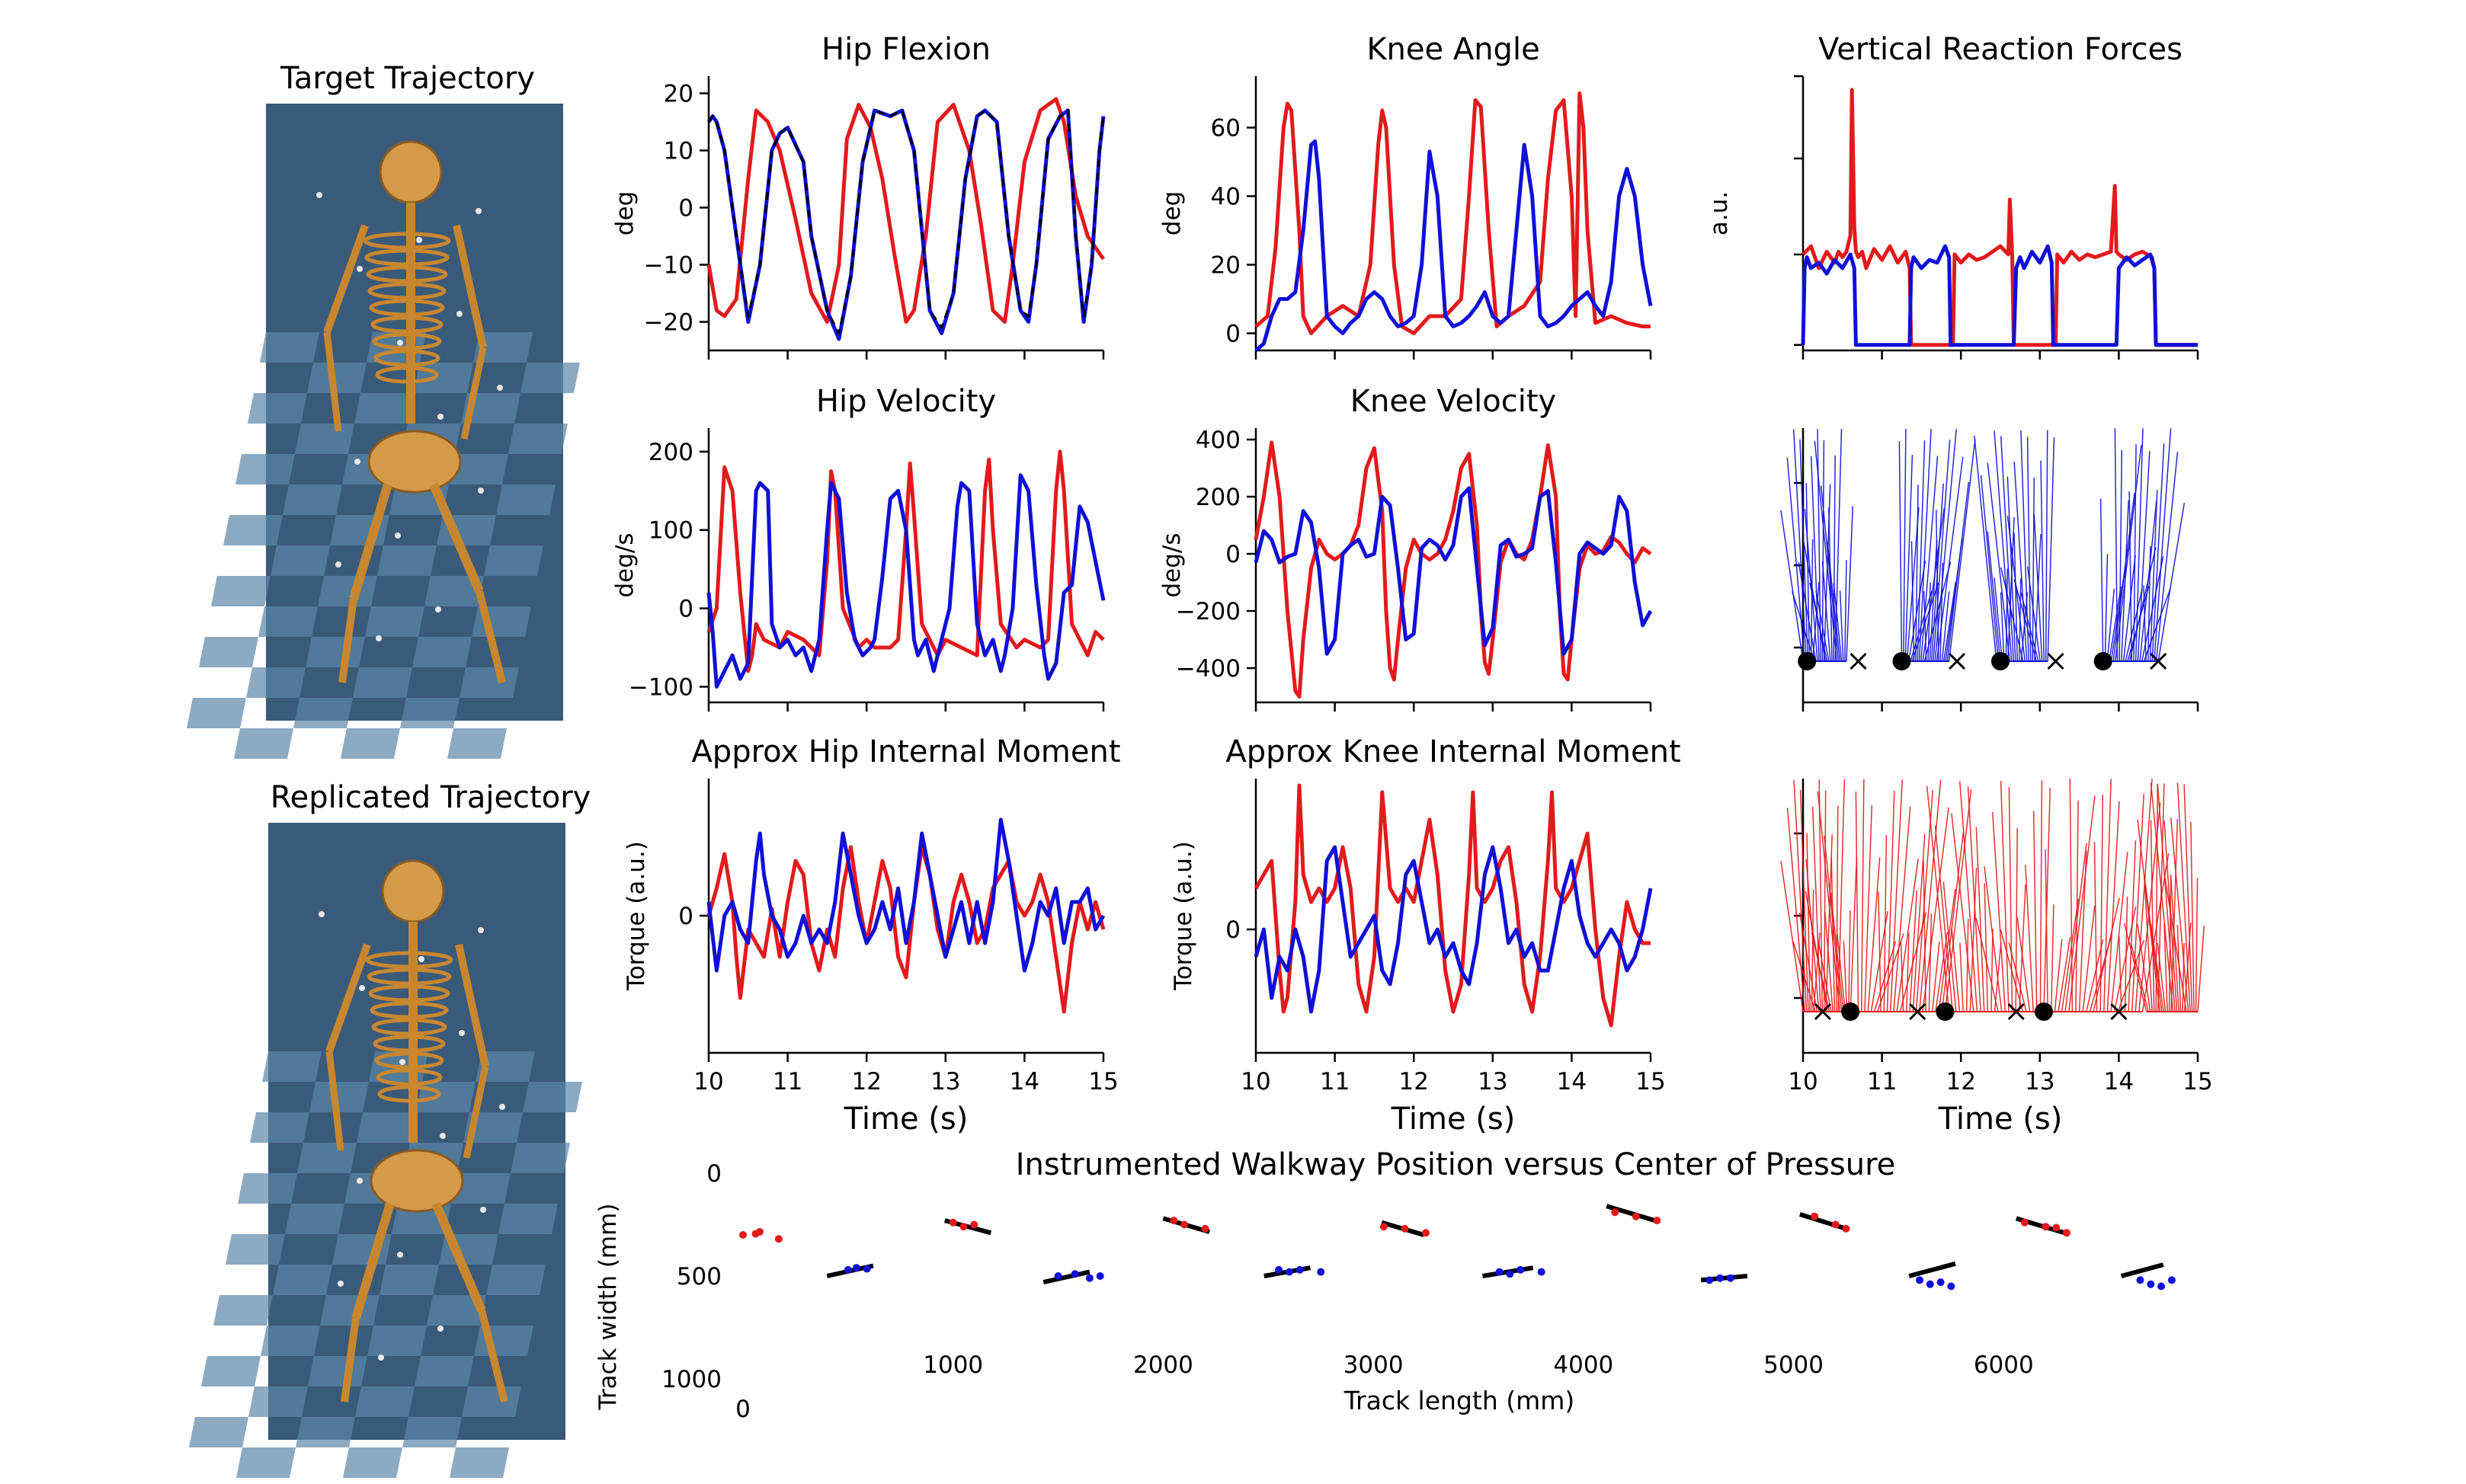 Image resolution: width=2466 pixels, height=1484 pixels. What do you see at coordinates (413, 891) in the screenshot?
I see `skull` at bounding box center [413, 891].